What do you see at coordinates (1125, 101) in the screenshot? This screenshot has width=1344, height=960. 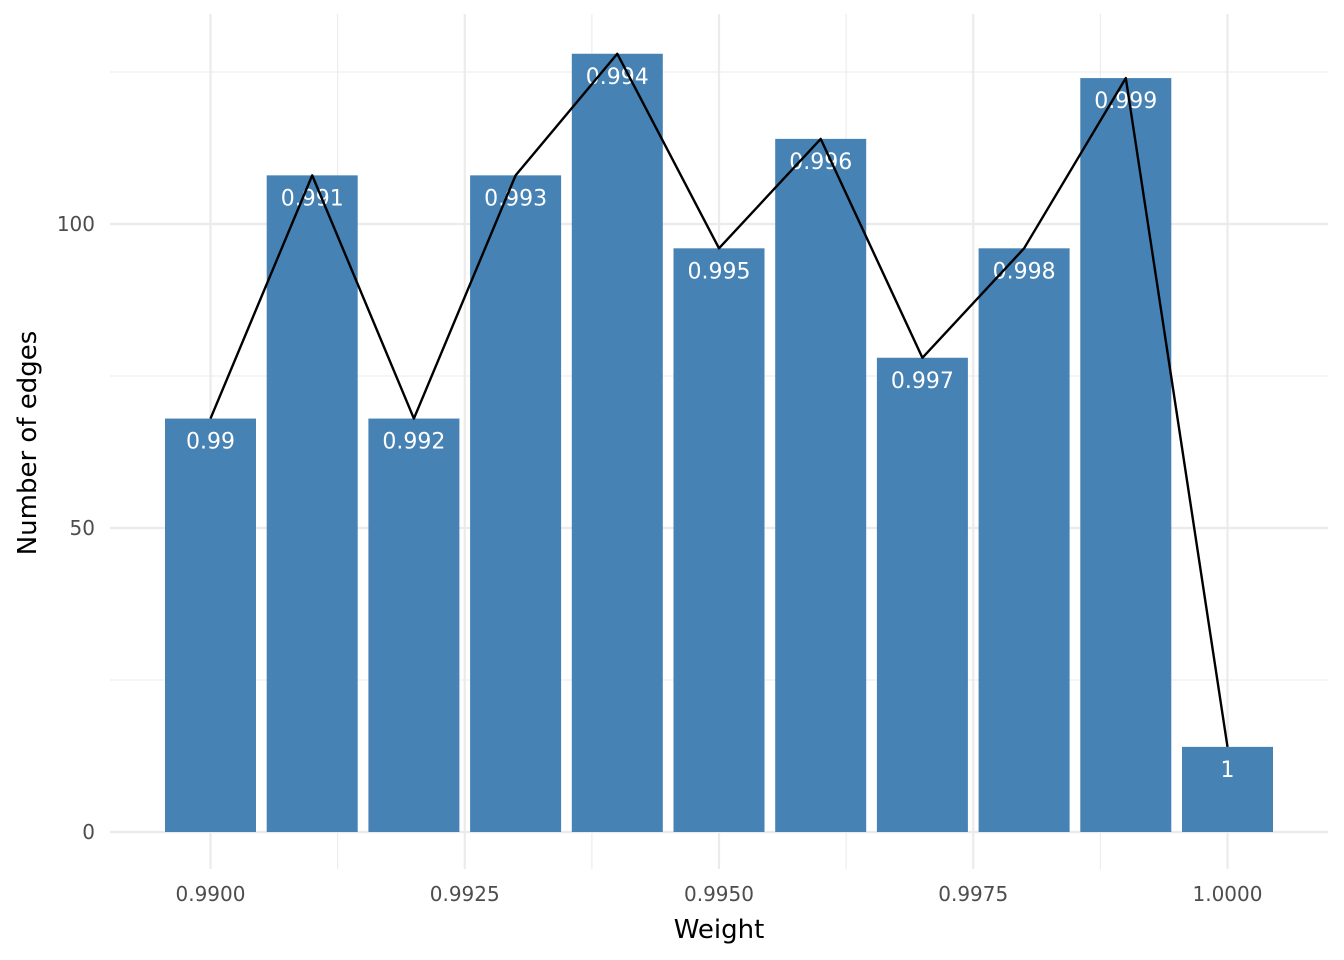 I see `bar-label: 0.999` at bounding box center [1125, 101].